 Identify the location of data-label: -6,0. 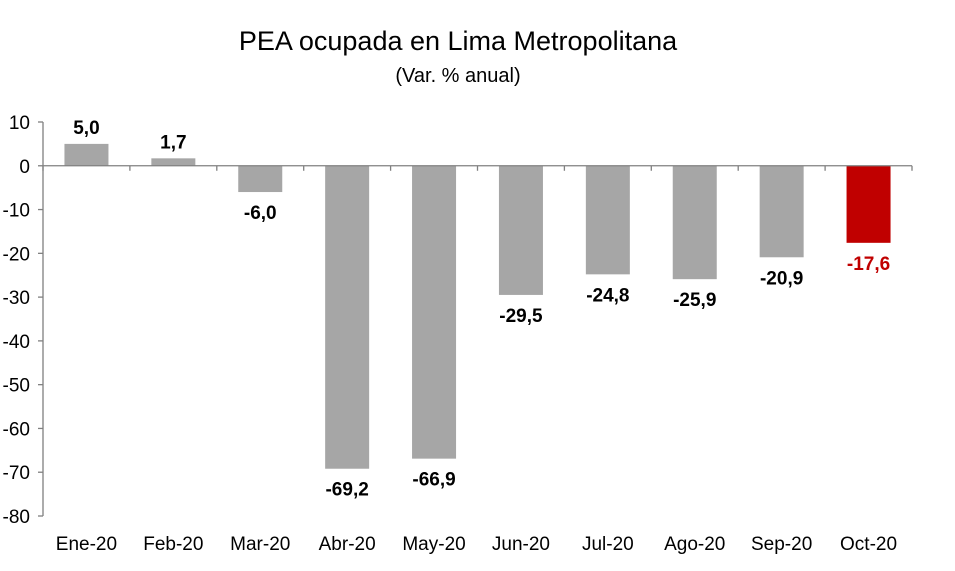
(260, 213).